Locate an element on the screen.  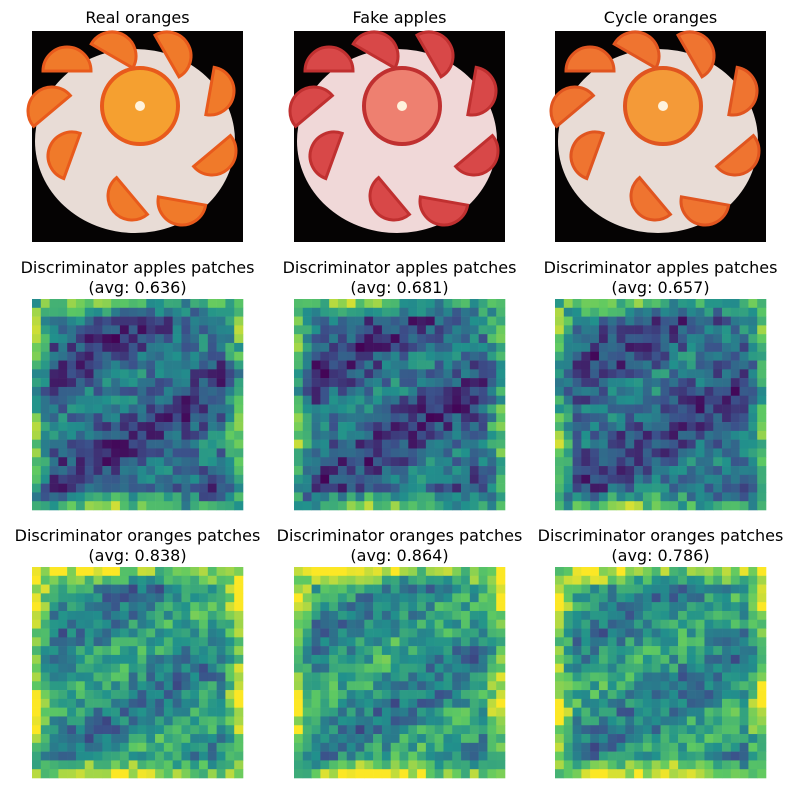
fruit-slice is located at coordinates (311, 107).